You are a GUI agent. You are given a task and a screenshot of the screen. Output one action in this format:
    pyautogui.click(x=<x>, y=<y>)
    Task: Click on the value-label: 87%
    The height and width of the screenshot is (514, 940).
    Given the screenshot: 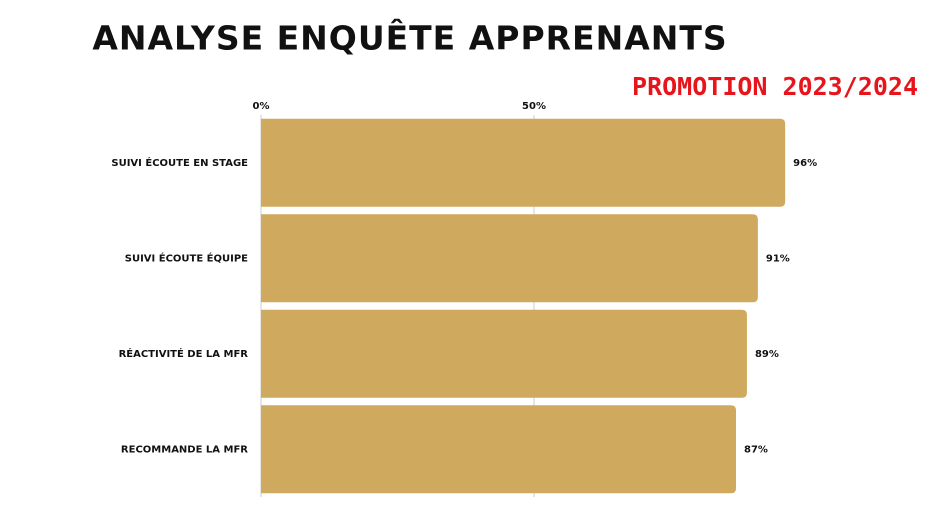 What is the action you would take?
    pyautogui.click(x=756, y=449)
    